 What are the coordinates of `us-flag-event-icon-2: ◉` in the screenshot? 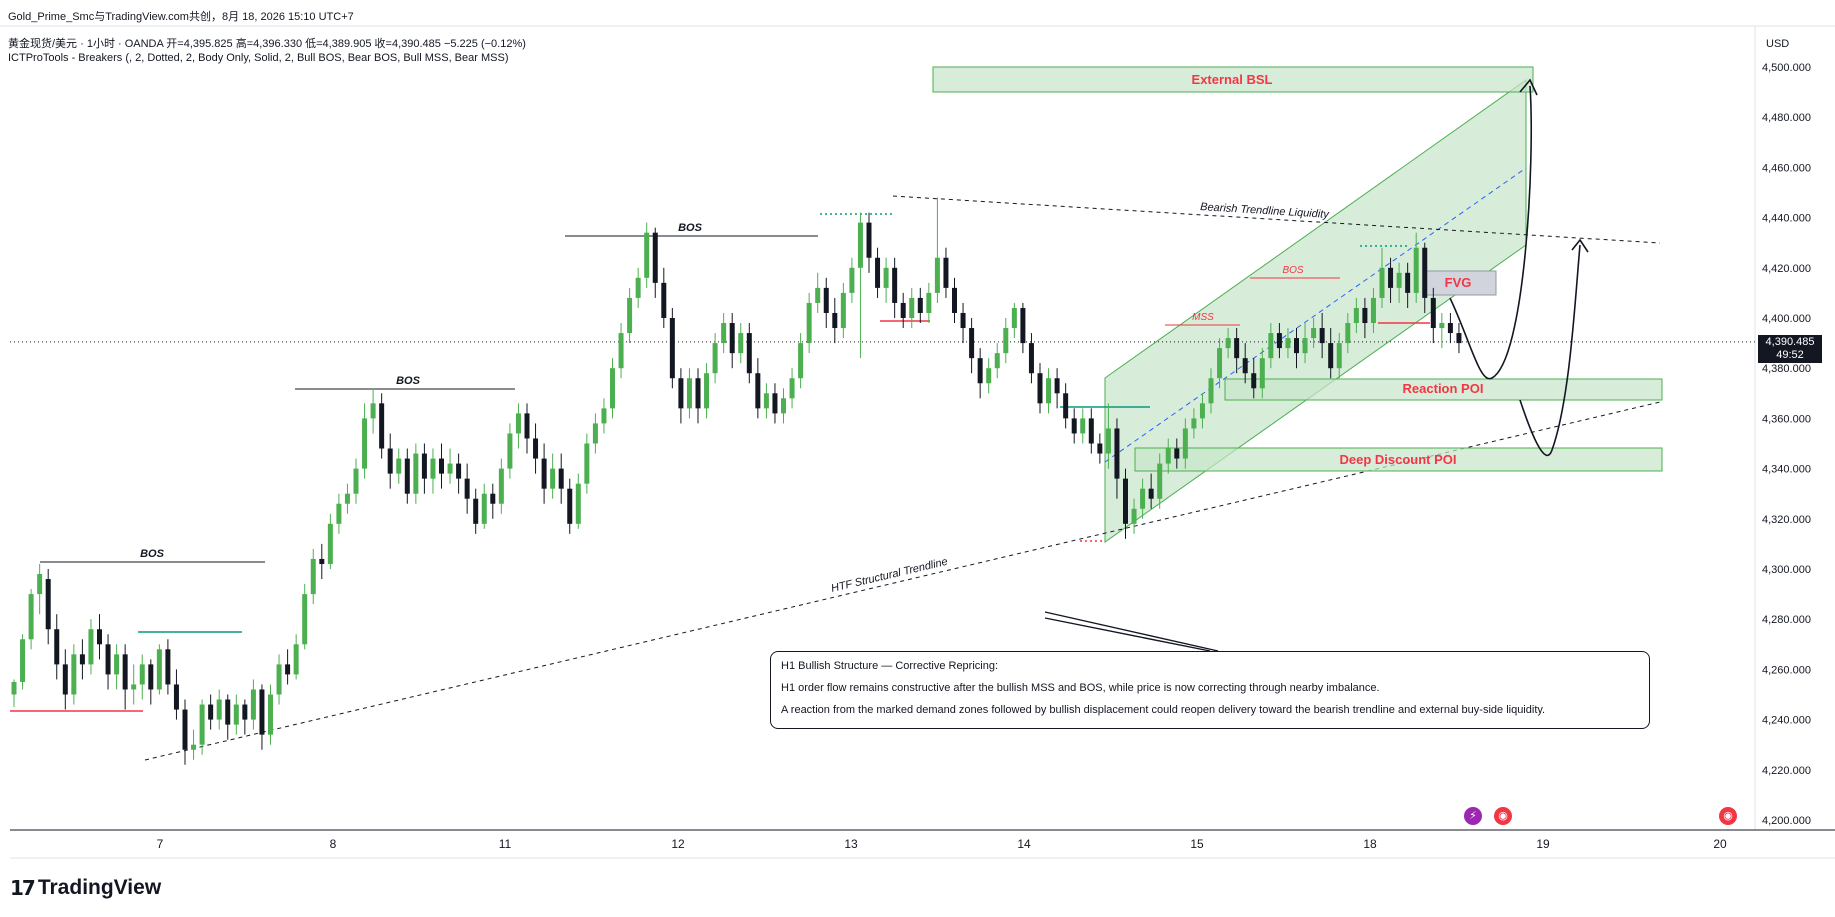 It's located at (1728, 816).